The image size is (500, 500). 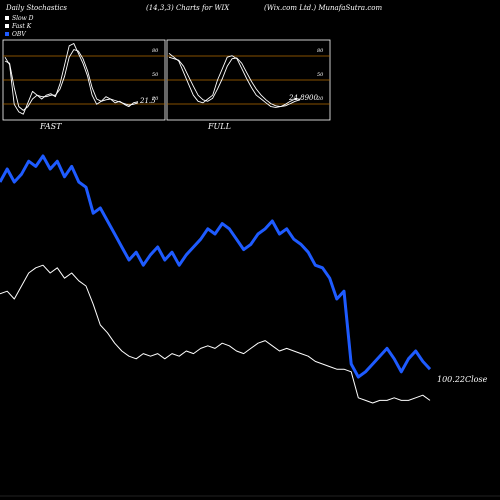 What do you see at coordinates (188, 8) in the screenshot?
I see `header-center: (14,3,3) Charts for WIX` at bounding box center [188, 8].